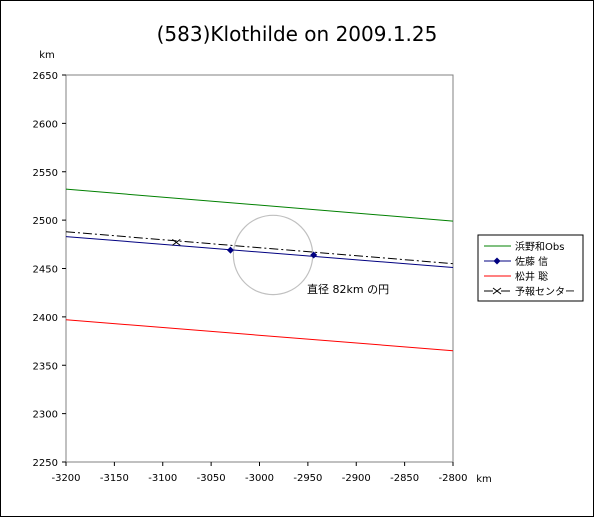 This screenshot has height=520, width=594. What do you see at coordinates (45, 173) in the screenshot?
I see `y-tick-label-3: 2550` at bounding box center [45, 173].